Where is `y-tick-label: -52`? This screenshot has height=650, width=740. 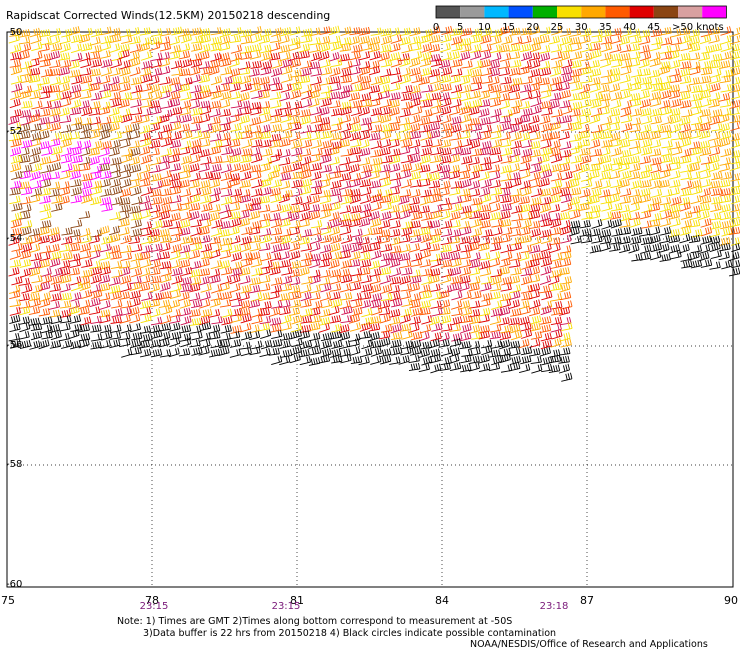 y-tick-label: -52 is located at coordinates (14, 131).